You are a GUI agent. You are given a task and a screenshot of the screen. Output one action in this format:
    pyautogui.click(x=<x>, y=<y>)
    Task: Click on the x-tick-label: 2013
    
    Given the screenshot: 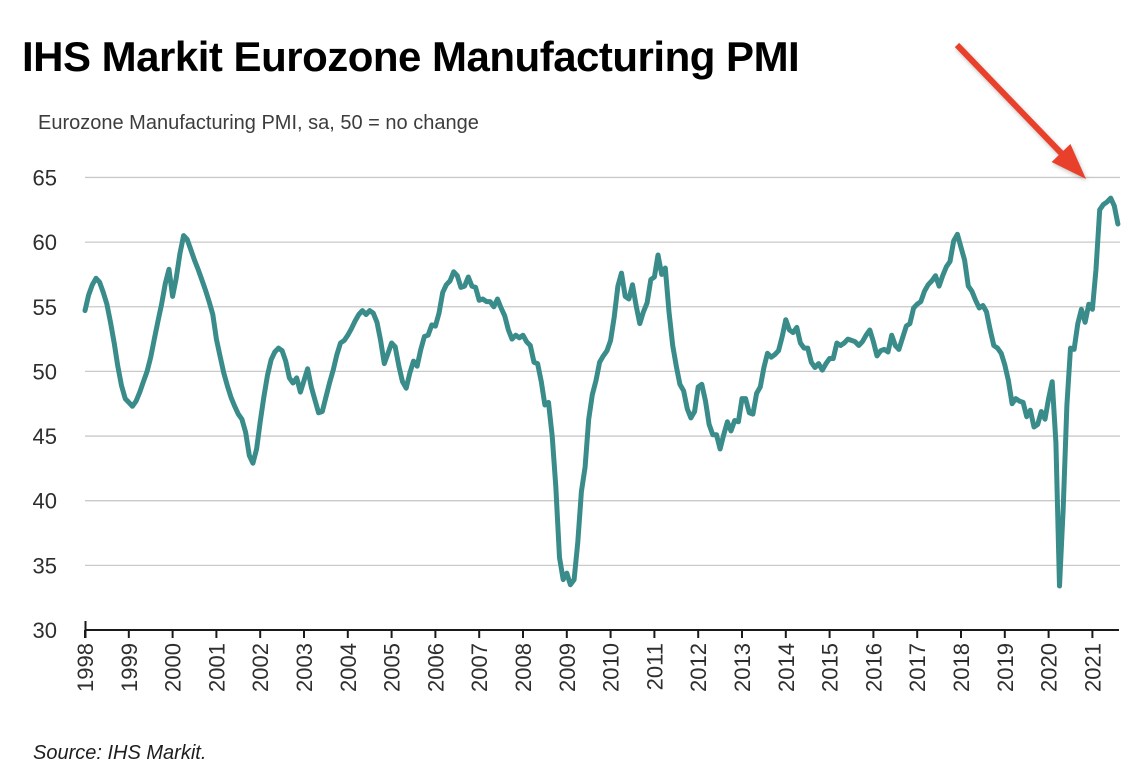 What is the action you would take?
    pyautogui.click(x=742, y=667)
    